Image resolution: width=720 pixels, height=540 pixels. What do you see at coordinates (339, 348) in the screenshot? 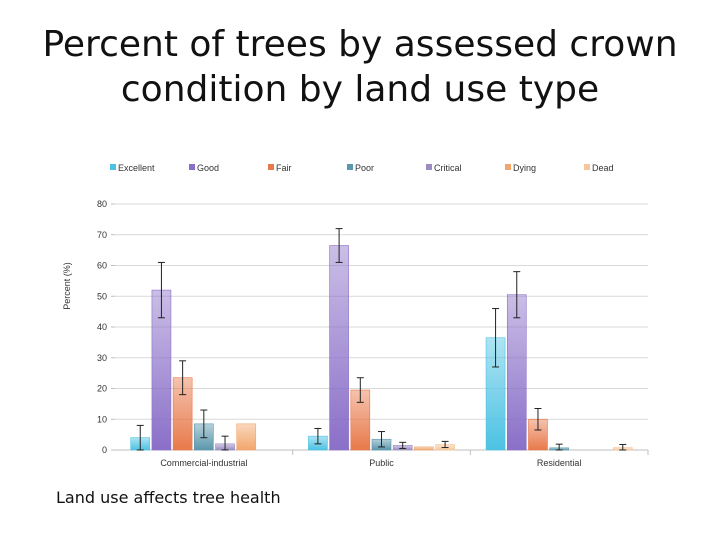
I see `bar-public-good` at bounding box center [339, 348].